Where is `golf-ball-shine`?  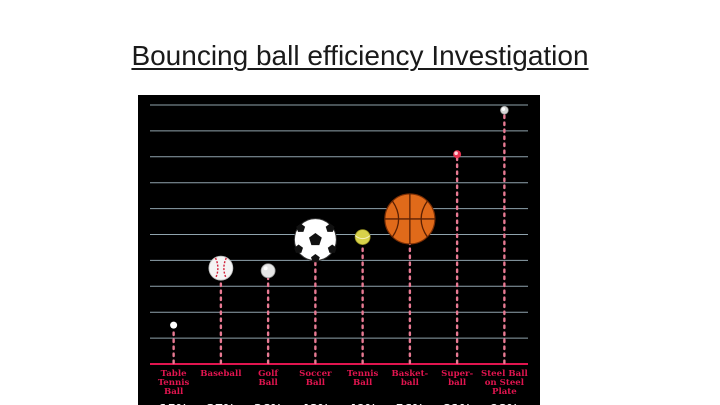 golf-ball-shine is located at coordinates (265, 268).